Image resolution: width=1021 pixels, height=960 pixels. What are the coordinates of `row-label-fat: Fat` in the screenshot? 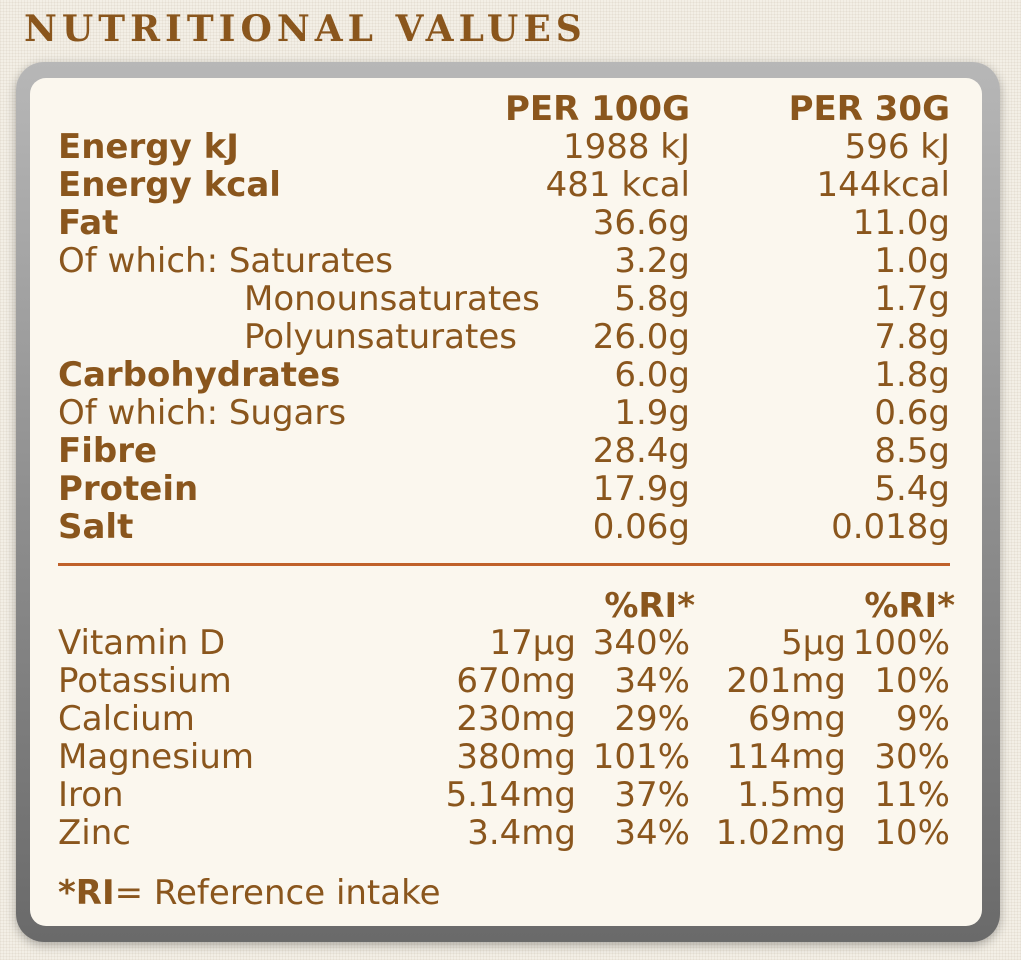 It's located at (88, 223).